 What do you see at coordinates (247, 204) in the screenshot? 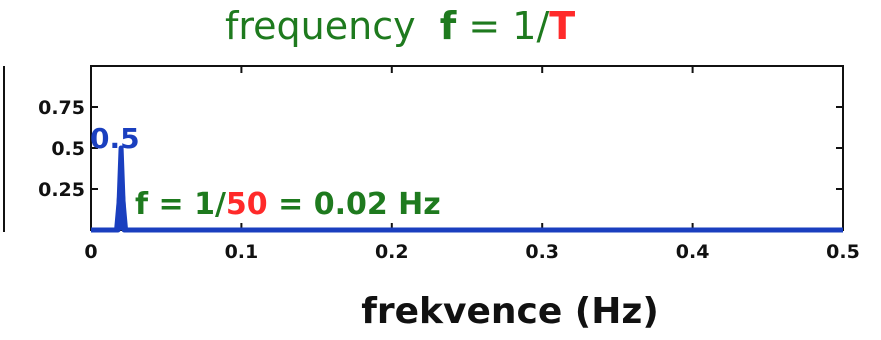
I see `annotation-num: 50` at bounding box center [247, 204].